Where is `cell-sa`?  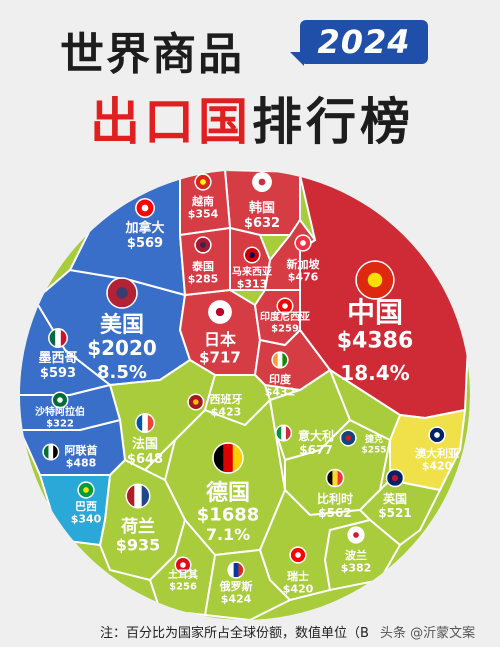
cell-sa is located at coordinates (71, 407).